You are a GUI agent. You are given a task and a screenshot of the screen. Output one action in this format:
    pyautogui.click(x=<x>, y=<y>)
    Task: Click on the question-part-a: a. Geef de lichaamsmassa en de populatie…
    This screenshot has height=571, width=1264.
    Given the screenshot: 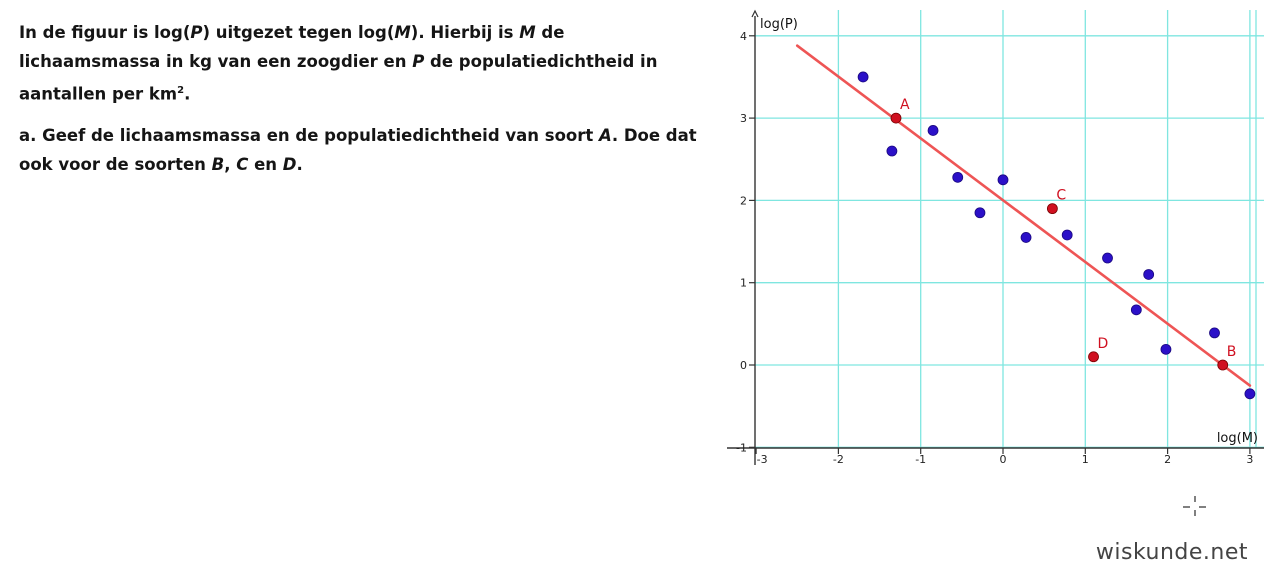 What is the action you would take?
    pyautogui.click(x=358, y=149)
    